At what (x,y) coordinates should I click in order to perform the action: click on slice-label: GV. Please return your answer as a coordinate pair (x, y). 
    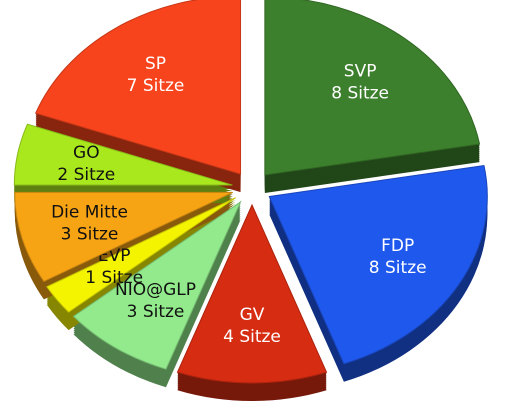
    Looking at the image, I should click on (252, 315).